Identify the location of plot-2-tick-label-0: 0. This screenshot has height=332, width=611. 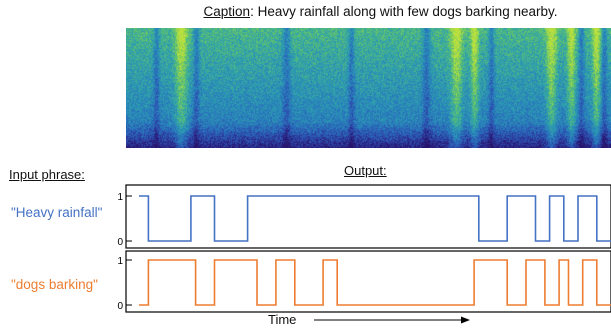
(120, 306).